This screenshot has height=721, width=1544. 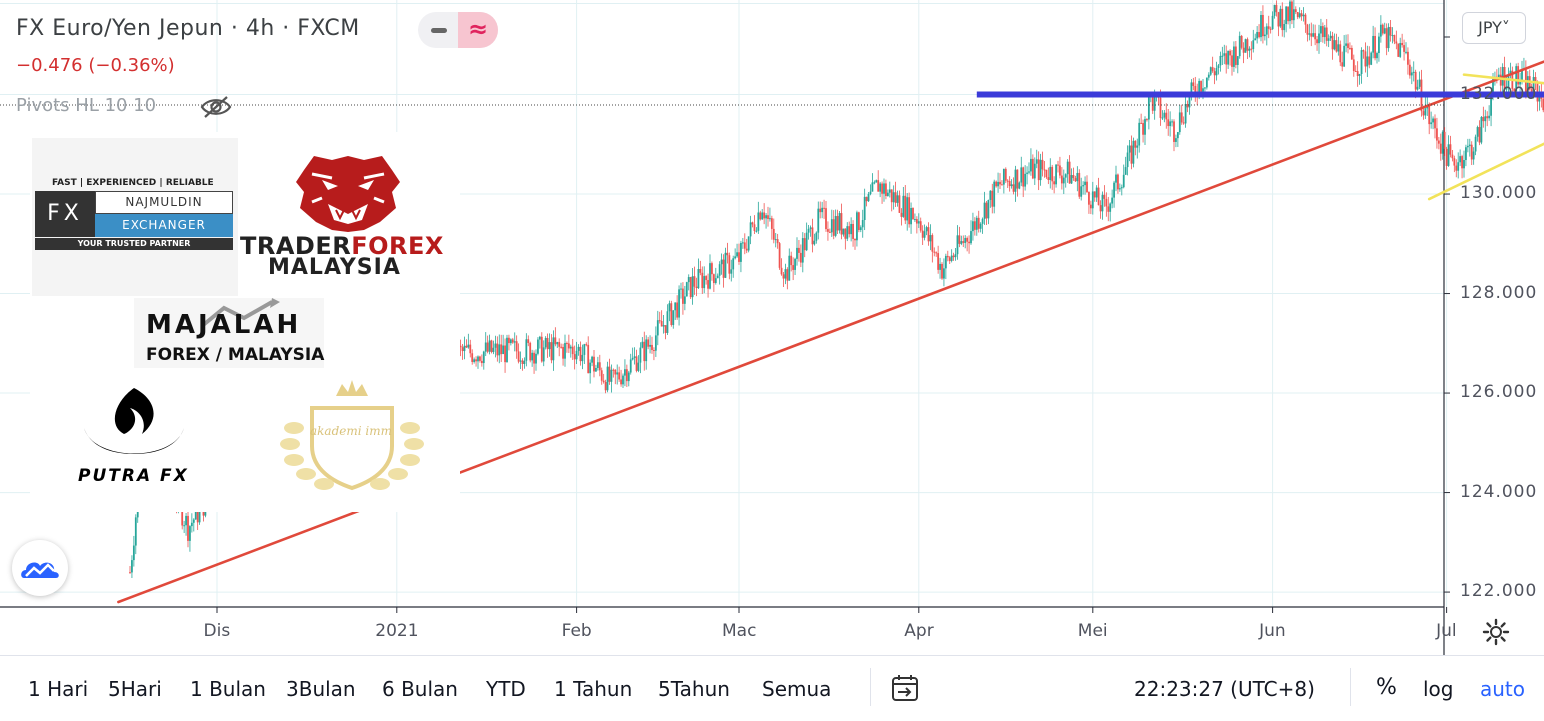 I want to click on hide-eye-icon, so click(x=216, y=107).